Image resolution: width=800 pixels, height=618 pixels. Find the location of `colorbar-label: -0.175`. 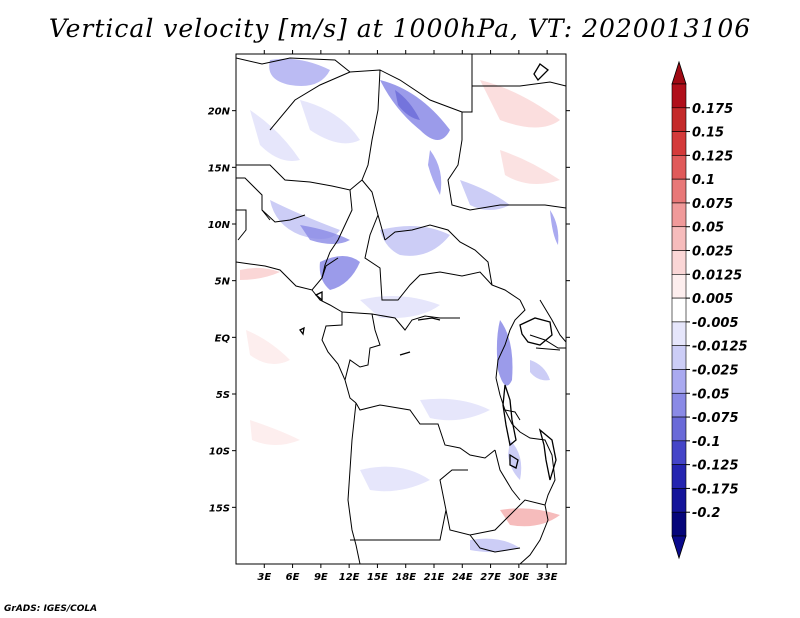

colorbar-label: -0.175 is located at coordinates (715, 489).